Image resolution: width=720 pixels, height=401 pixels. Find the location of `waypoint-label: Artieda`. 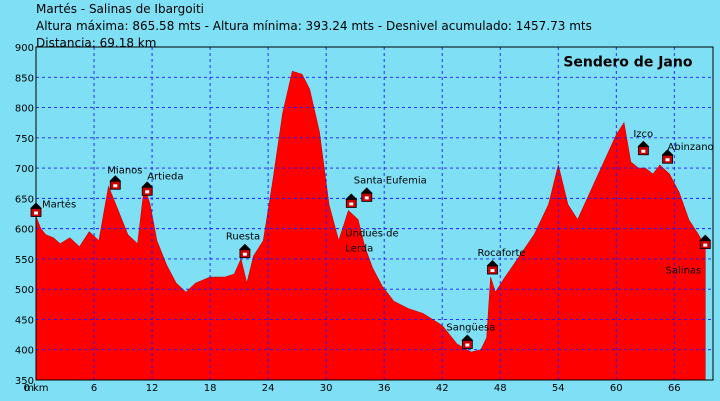

waypoint-label: Artieda is located at coordinates (165, 176).